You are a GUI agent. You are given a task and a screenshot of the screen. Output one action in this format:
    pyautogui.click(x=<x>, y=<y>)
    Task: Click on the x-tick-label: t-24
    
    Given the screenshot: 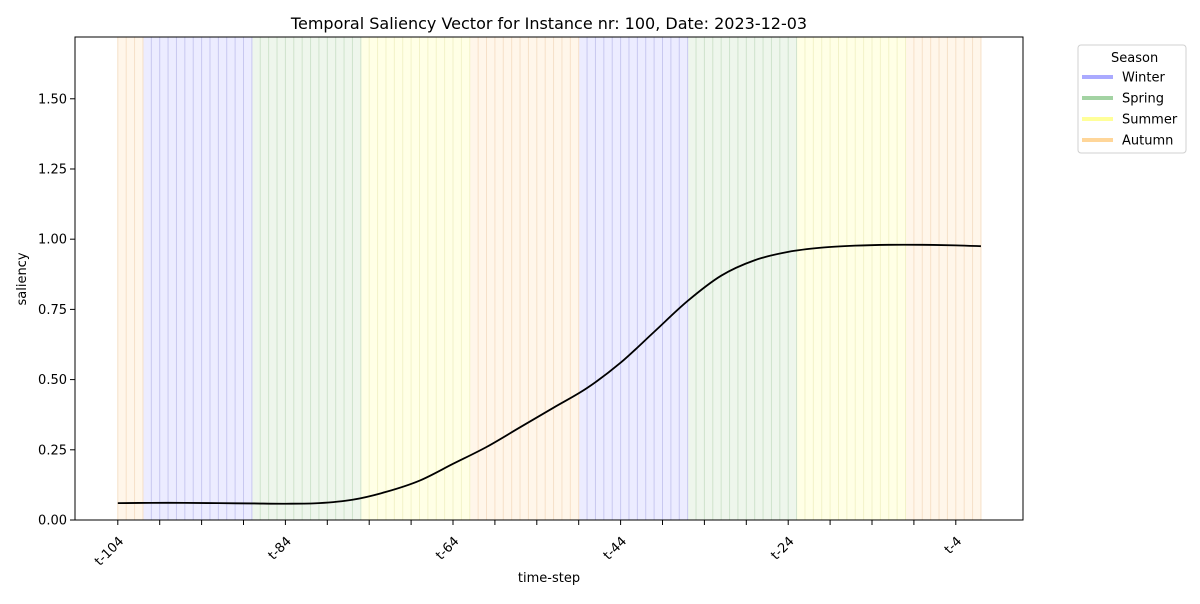 What is the action you would take?
    pyautogui.click(x=782, y=548)
    